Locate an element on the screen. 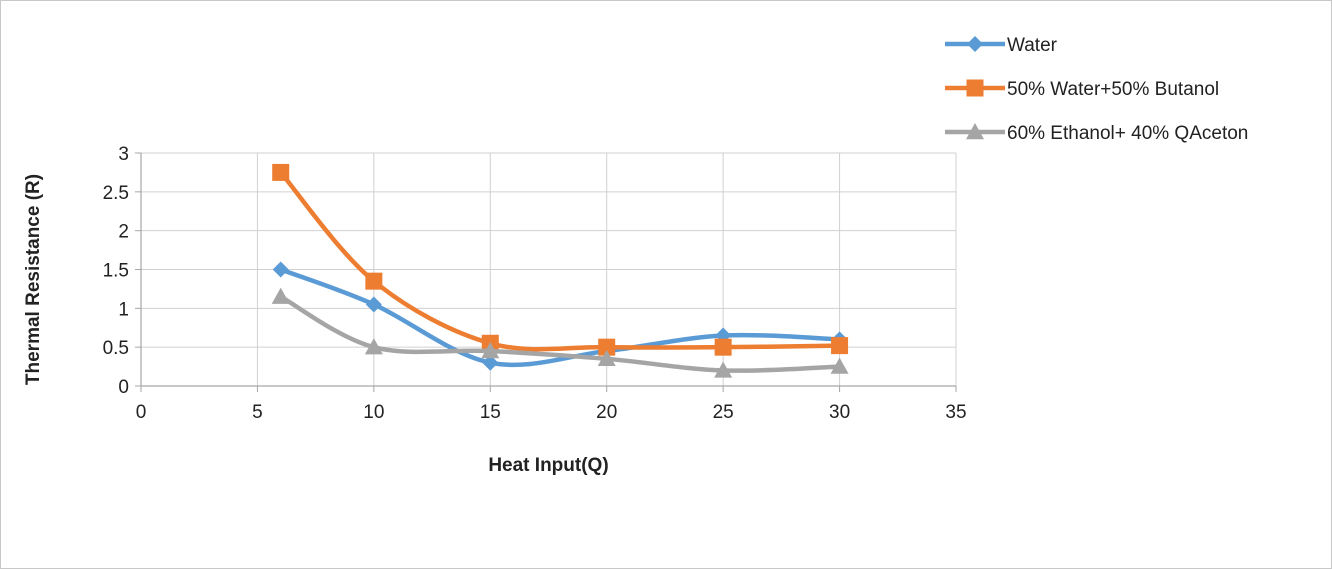 The width and height of the screenshot is (1332, 570). legend-entry: 60% Ethanol+ 40% QAceton is located at coordinates (1096, 133).